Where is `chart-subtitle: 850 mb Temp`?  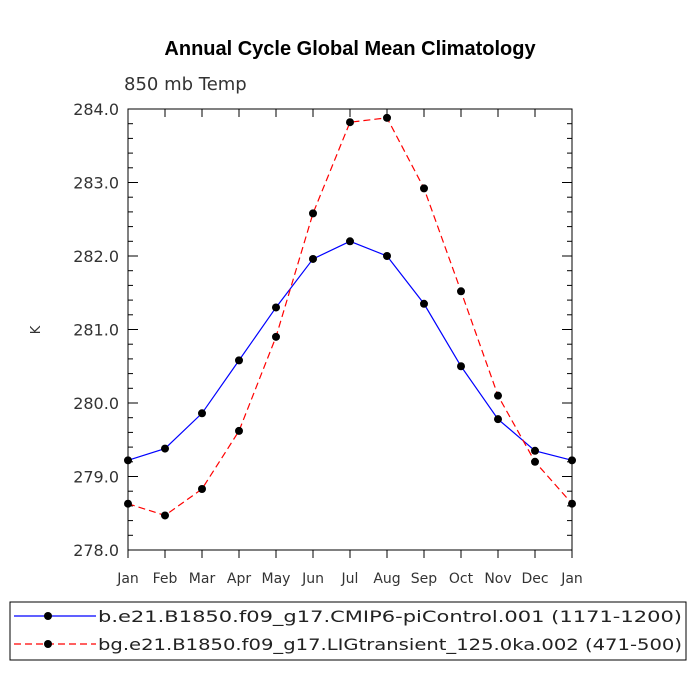 chart-subtitle: 850 mb Temp is located at coordinates (185, 84).